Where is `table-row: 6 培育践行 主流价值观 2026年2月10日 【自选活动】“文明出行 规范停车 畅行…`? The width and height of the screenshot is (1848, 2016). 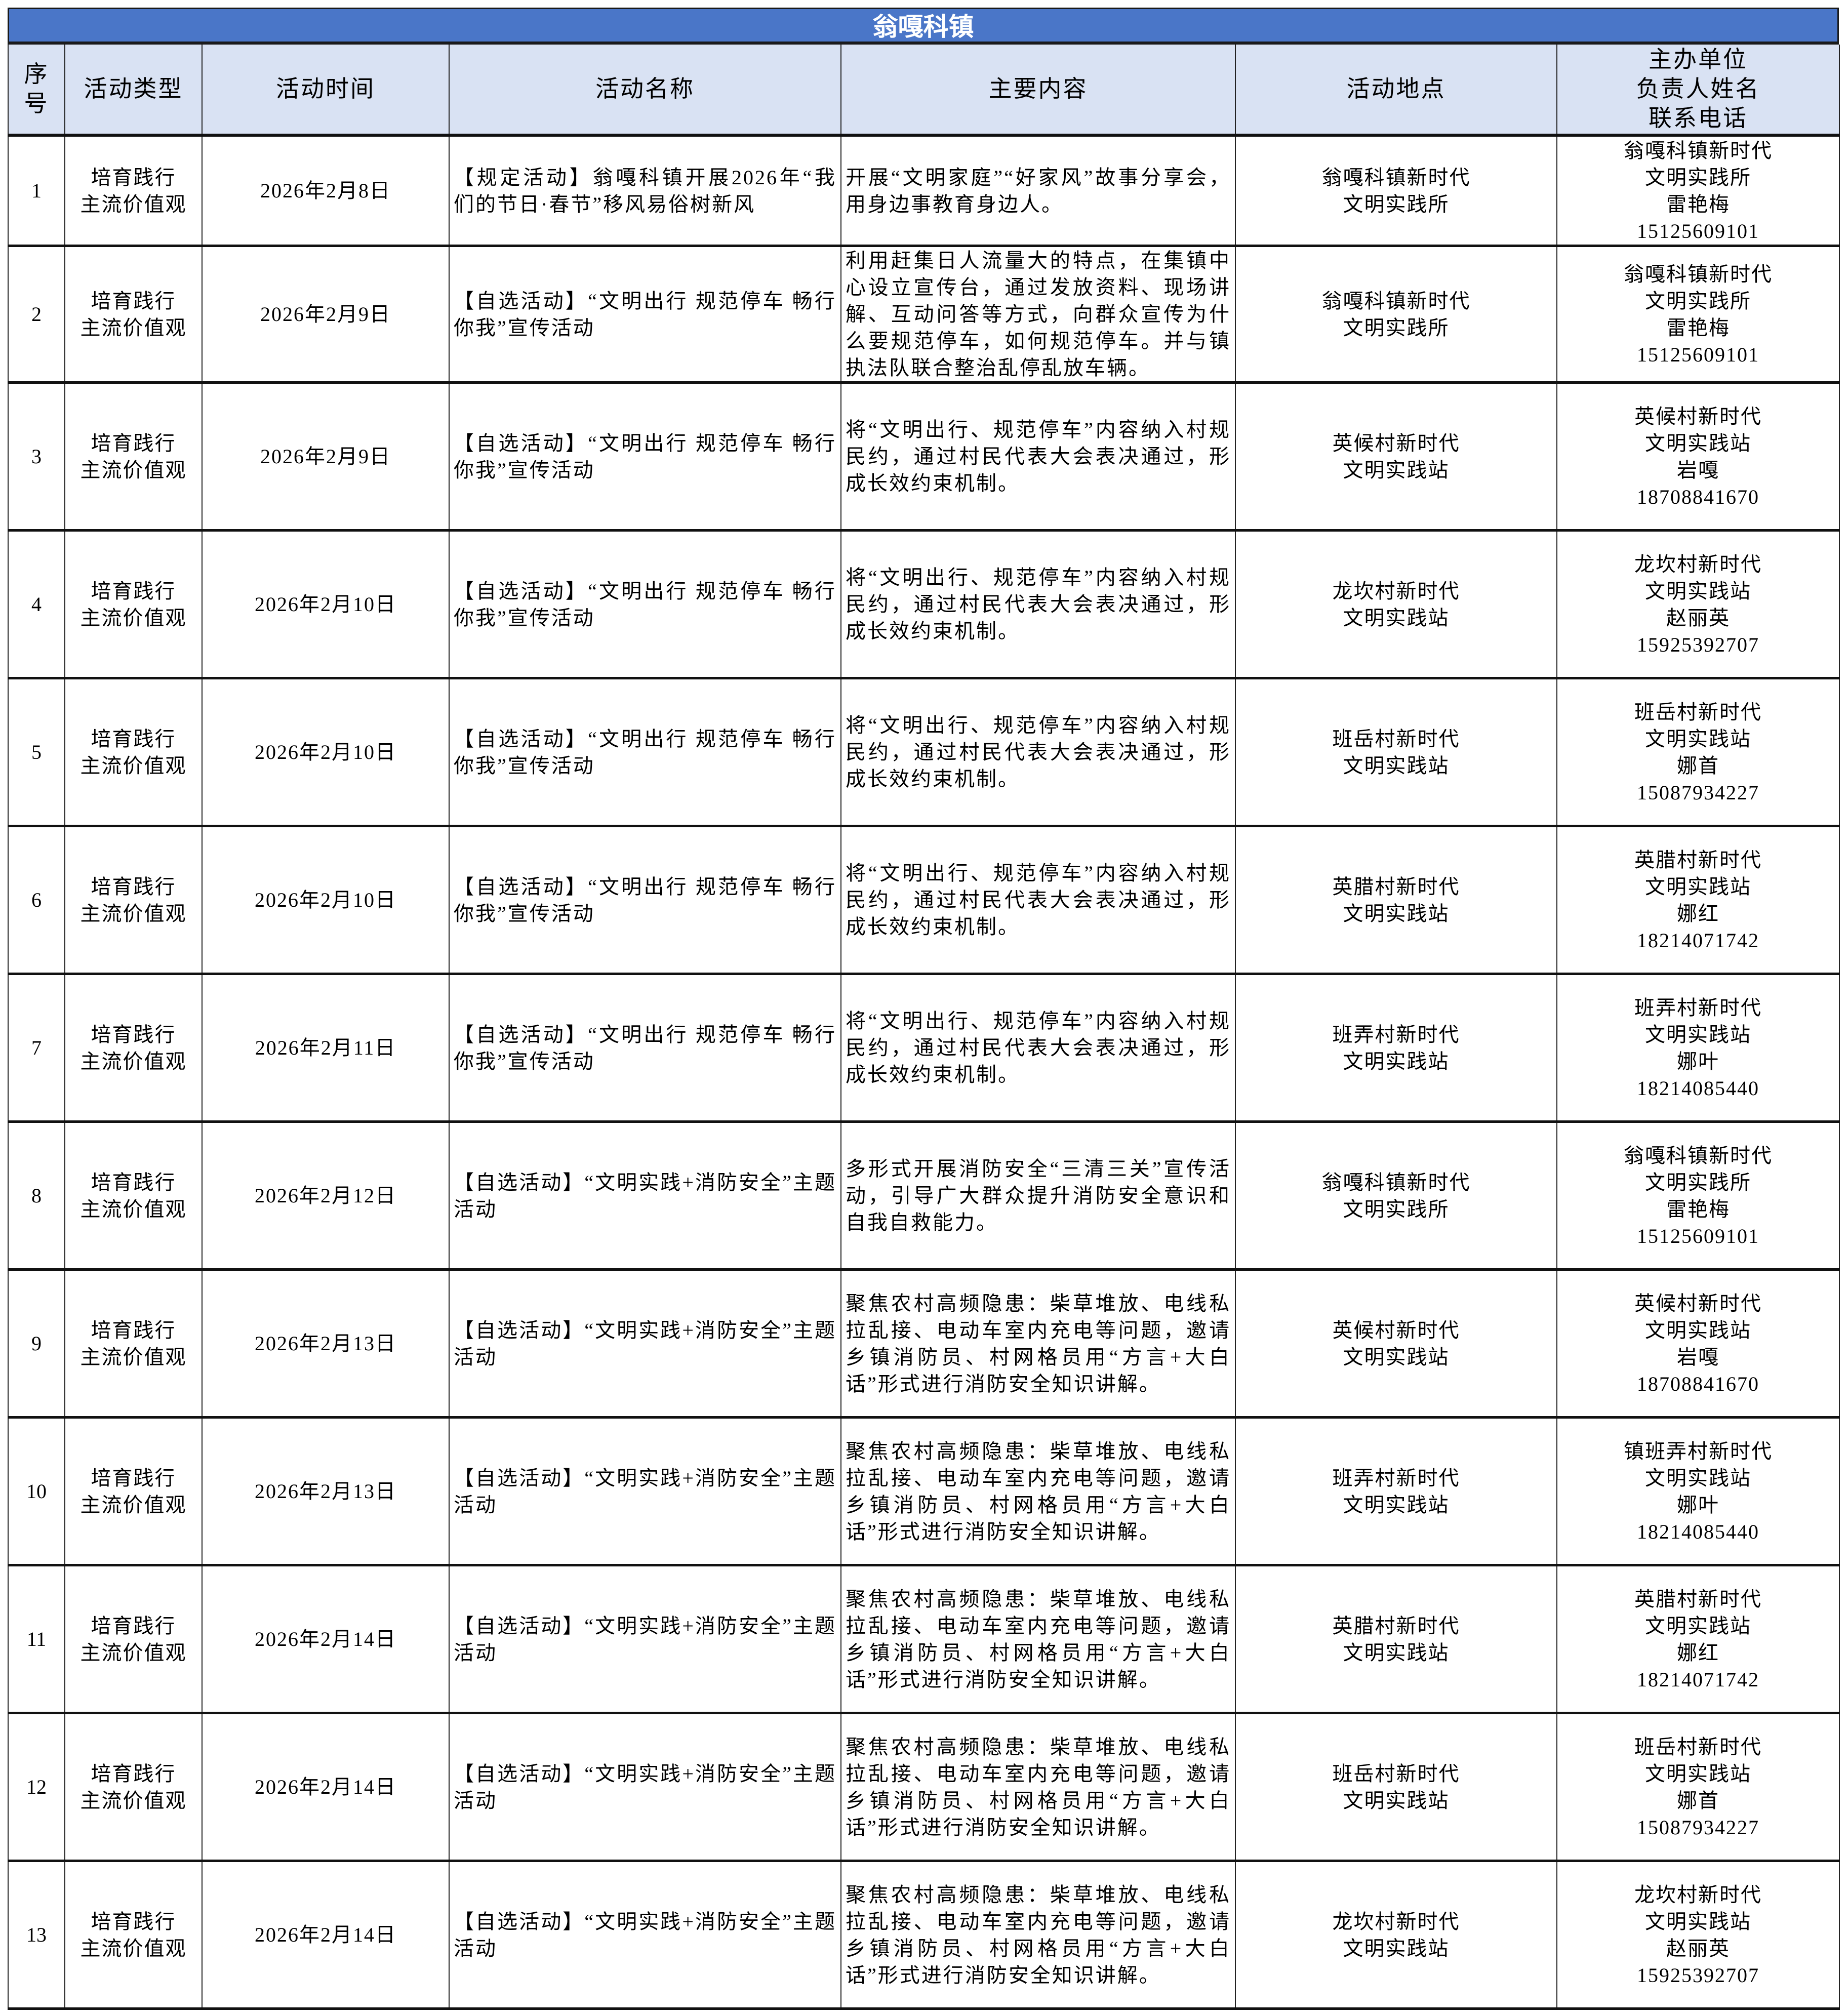 table-row: 6 培育践行 主流价值观 2026年2月10日 【自选活动】“文明出行 规范停车 畅行… is located at coordinates (924, 901).